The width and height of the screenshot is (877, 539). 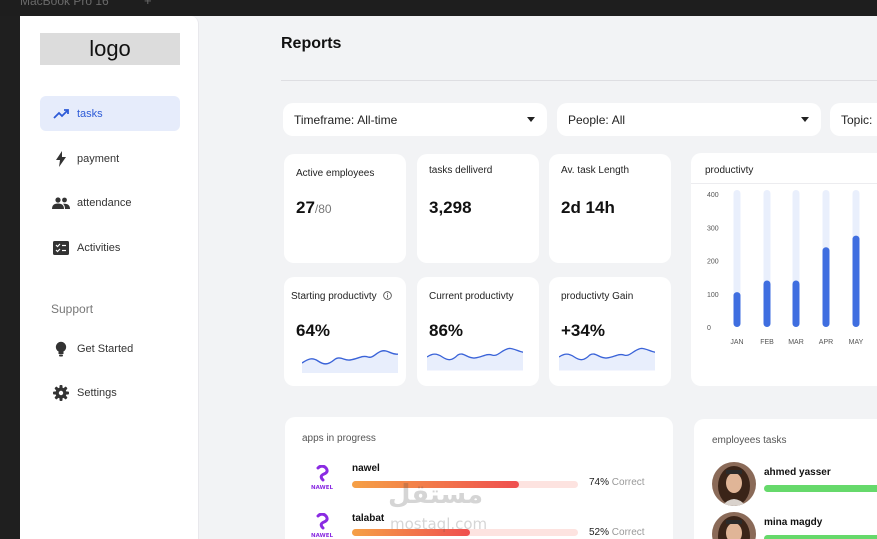 What do you see at coordinates (588, 207) in the screenshot?
I see `stat-value: 2d 14h` at bounding box center [588, 207].